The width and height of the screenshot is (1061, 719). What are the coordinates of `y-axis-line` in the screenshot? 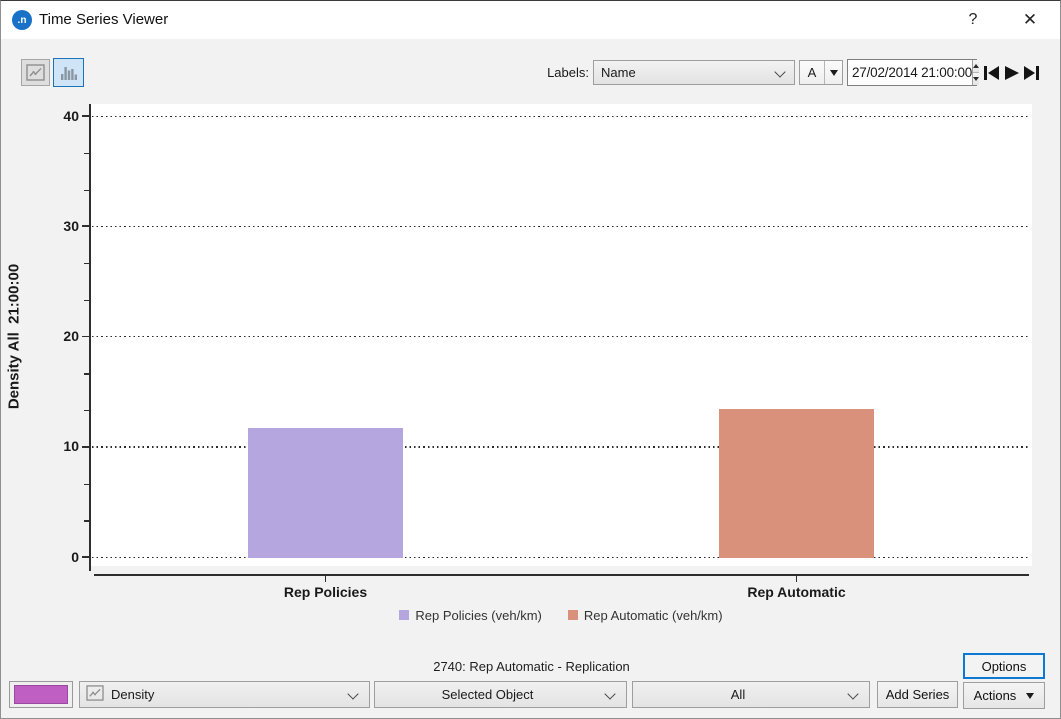 It's located at (90, 337).